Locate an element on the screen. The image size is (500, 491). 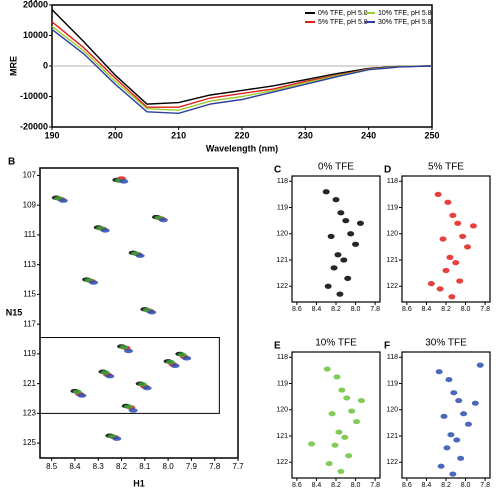
plot-frame is located at coordinates (336, 415).